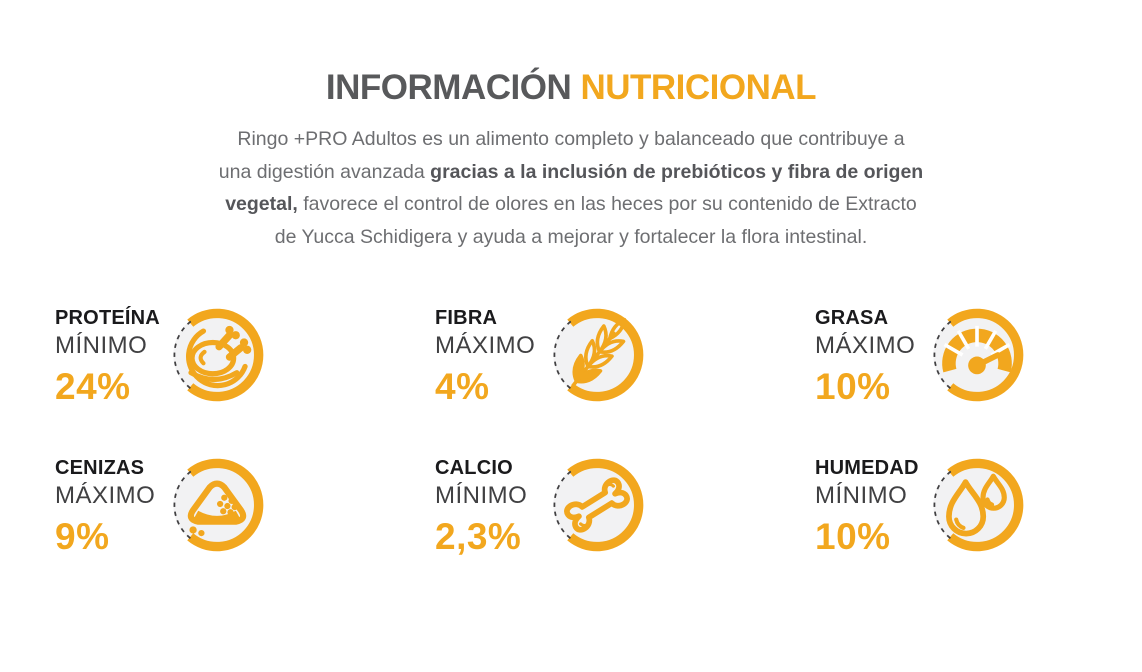  I want to click on nutrient-name: GRASA, so click(852, 318).